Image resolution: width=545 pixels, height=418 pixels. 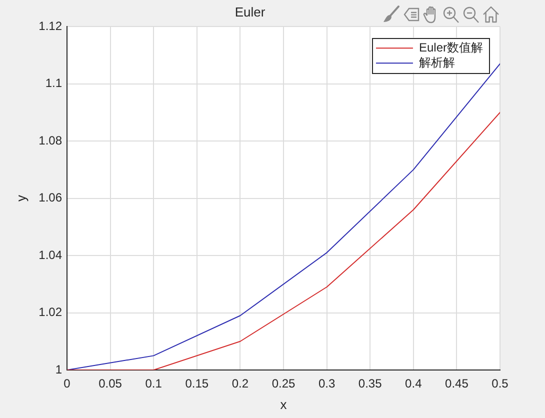 I want to click on x-tick-label: 0.35, so click(x=370, y=383).